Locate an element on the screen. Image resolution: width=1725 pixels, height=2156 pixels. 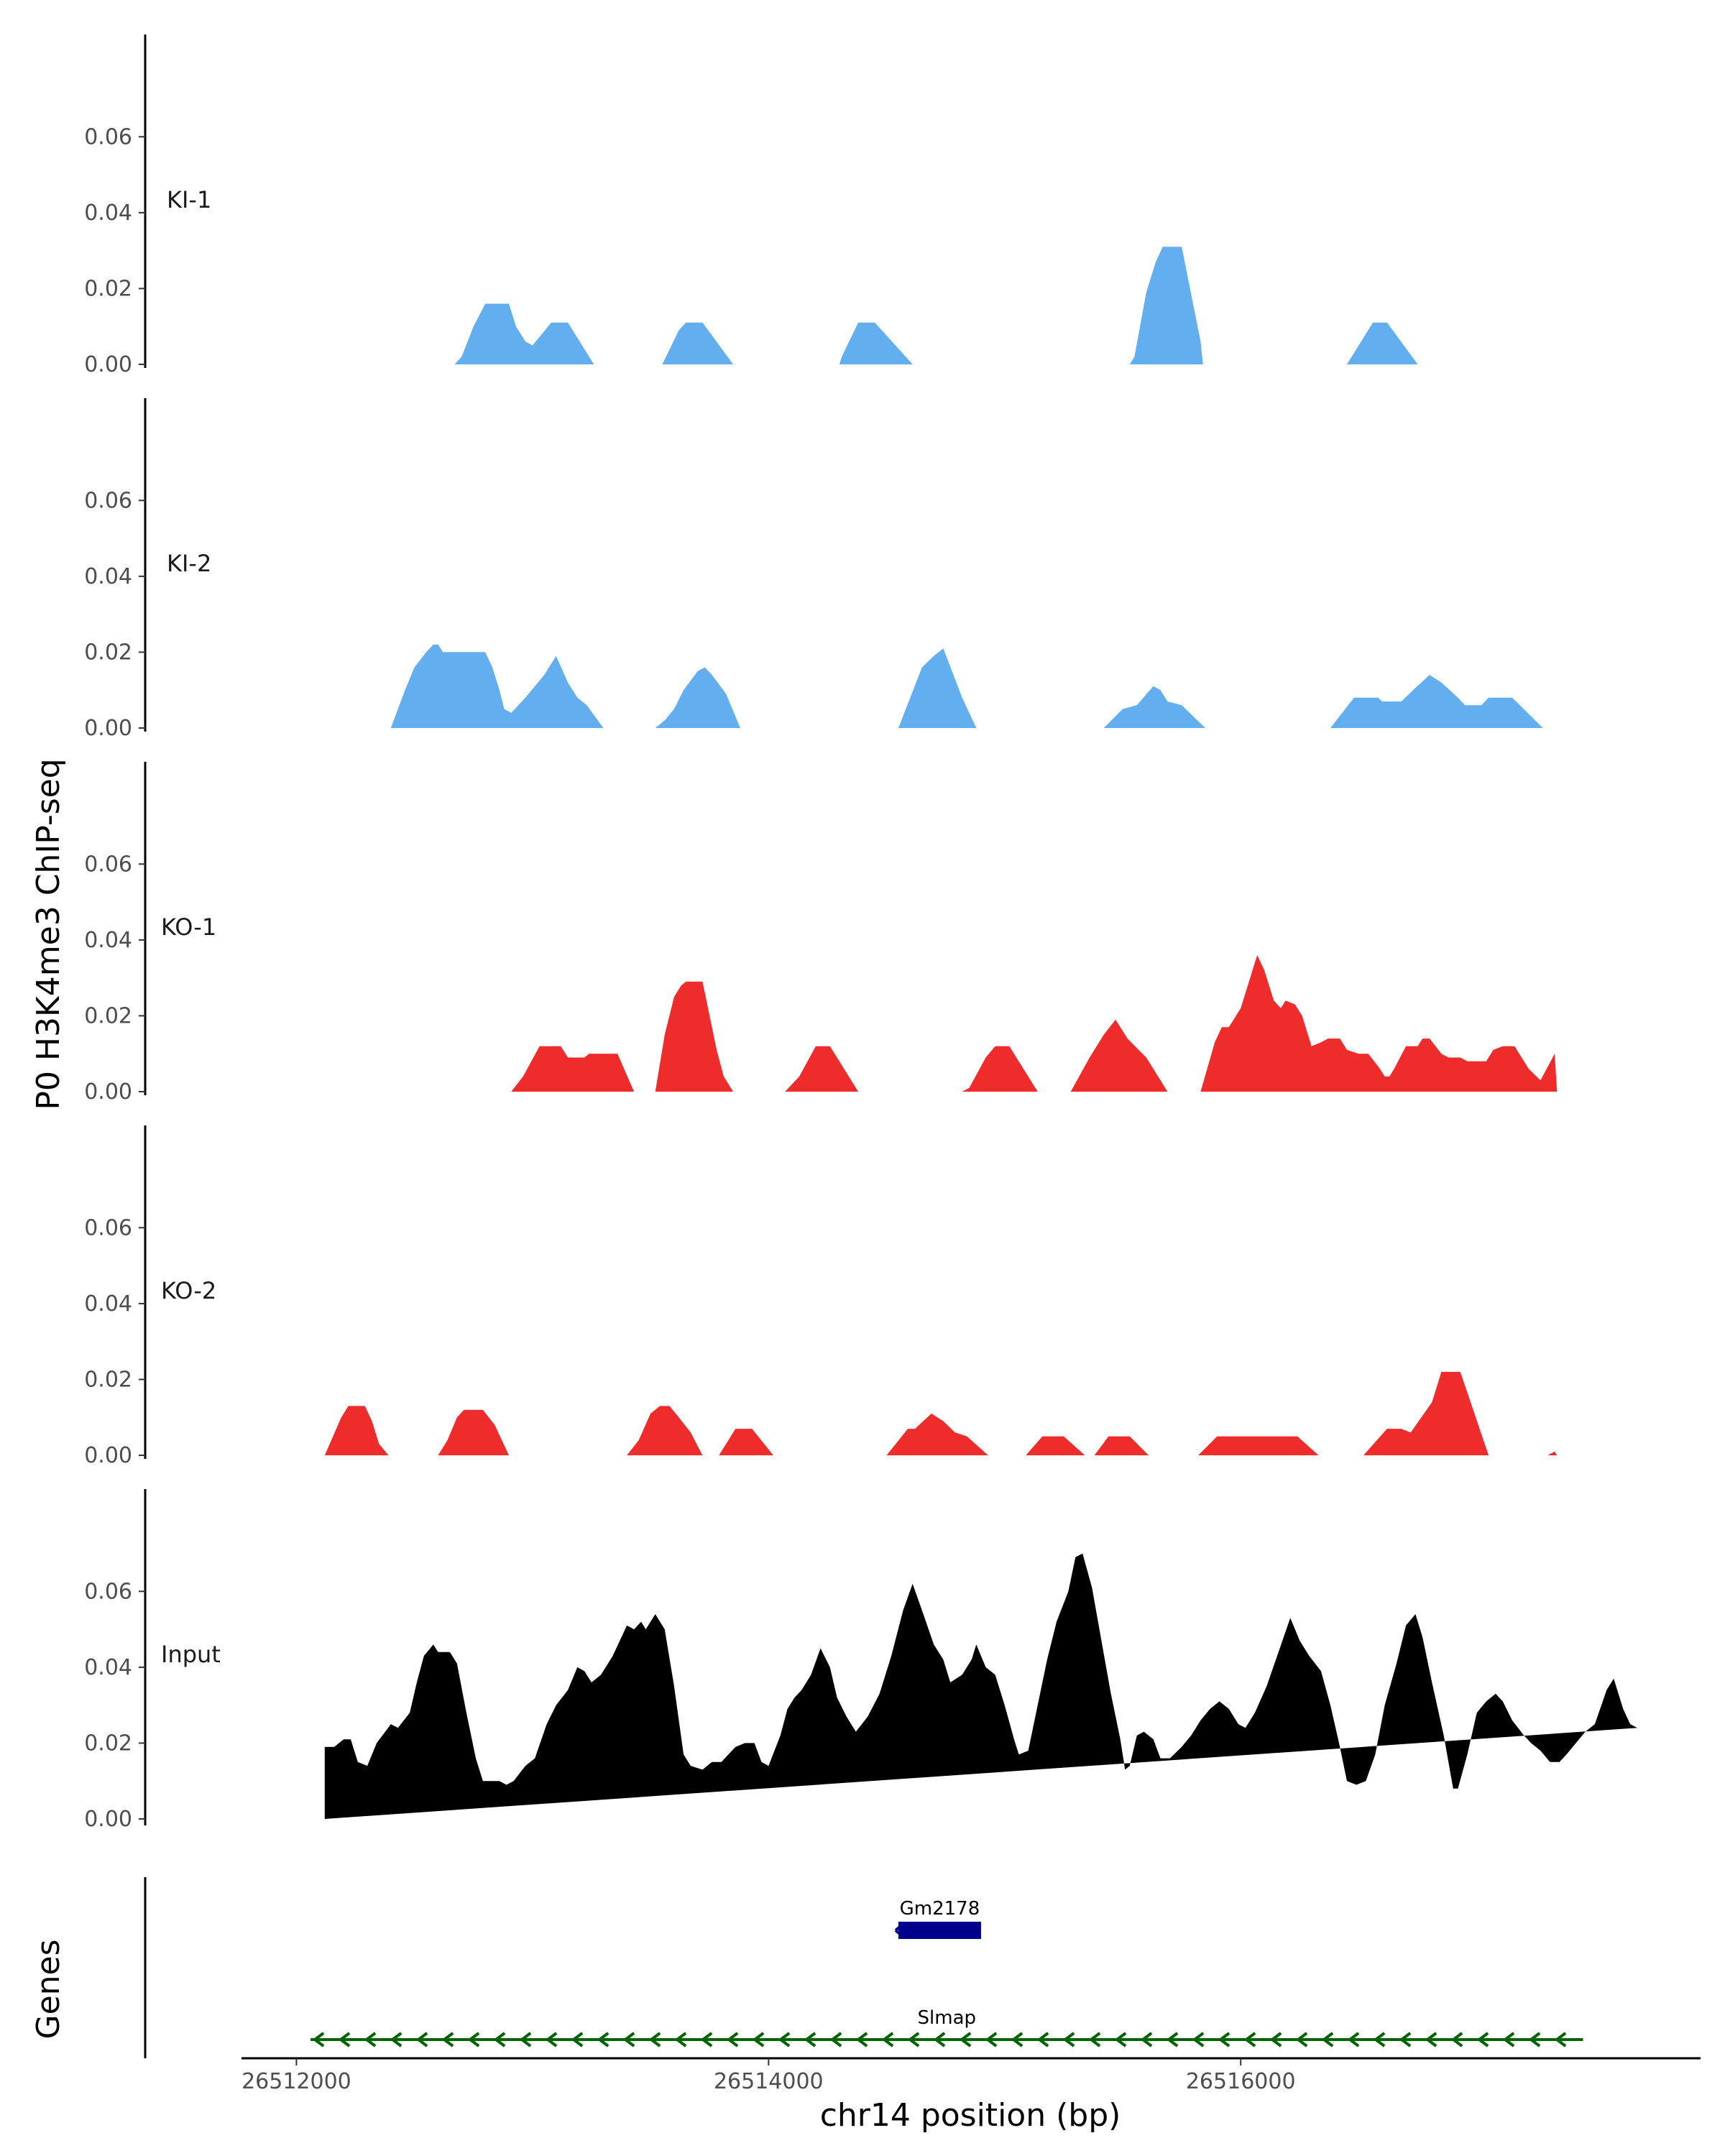
track-label: KO-1 is located at coordinates (188, 927).